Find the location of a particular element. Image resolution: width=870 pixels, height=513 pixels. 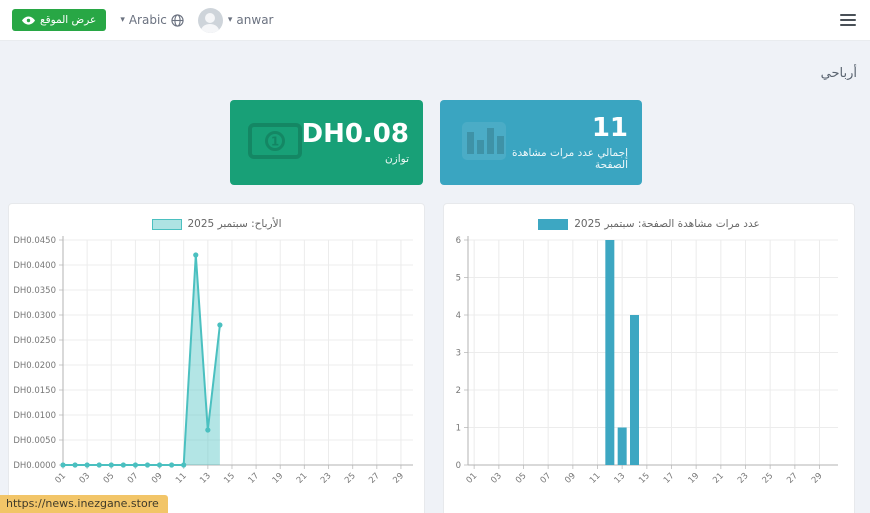

svg-text: 0 is located at coordinates (458, 466).